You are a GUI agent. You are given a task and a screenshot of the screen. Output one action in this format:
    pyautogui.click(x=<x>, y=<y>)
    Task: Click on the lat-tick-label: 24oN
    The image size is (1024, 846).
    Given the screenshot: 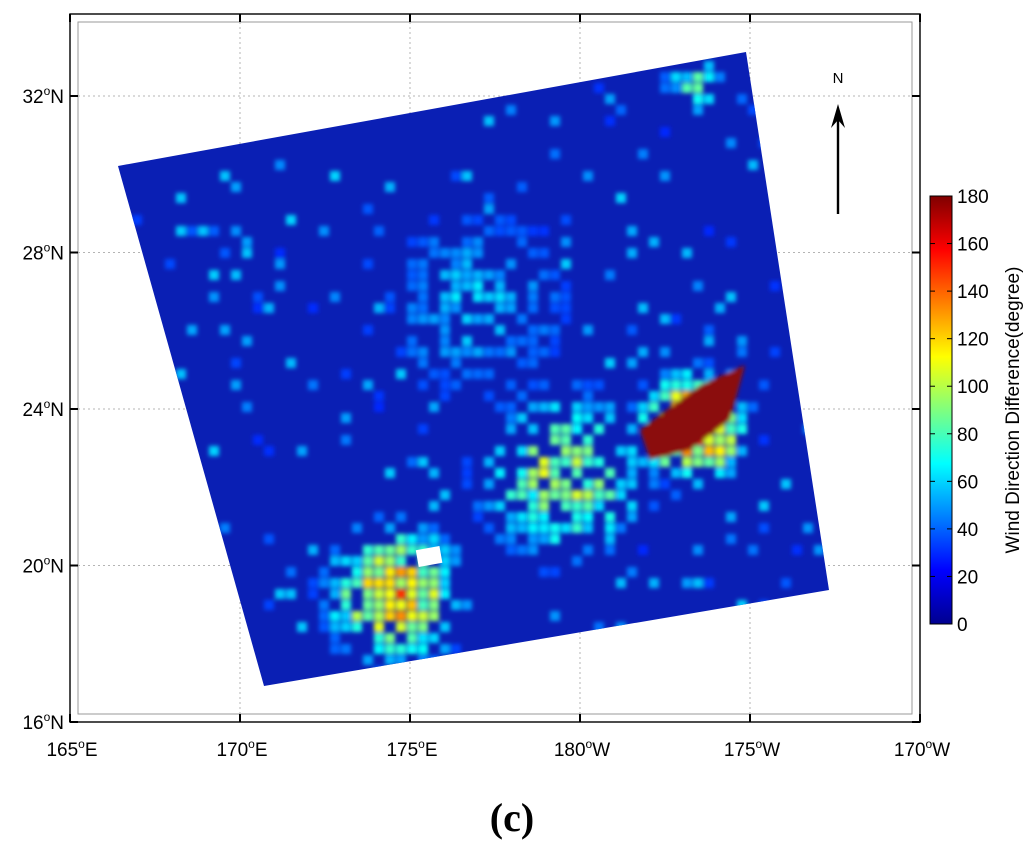 What is the action you would take?
    pyautogui.click(x=43, y=409)
    